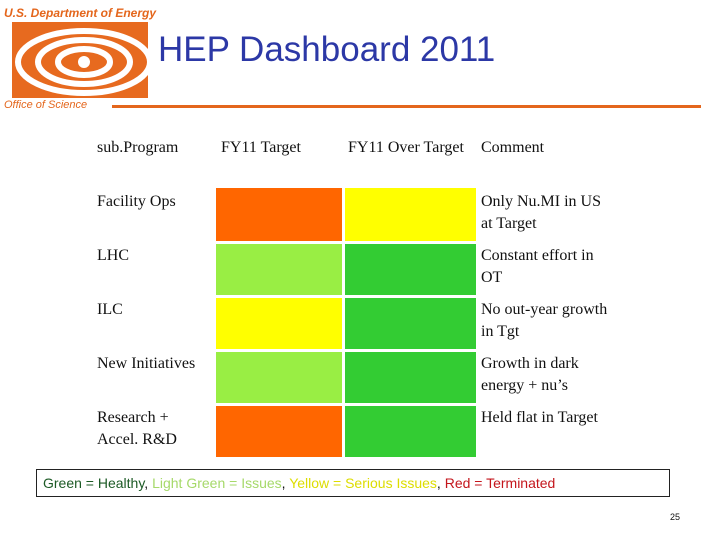  What do you see at coordinates (513, 147) in the screenshot?
I see `column-header-comment: Comment` at bounding box center [513, 147].